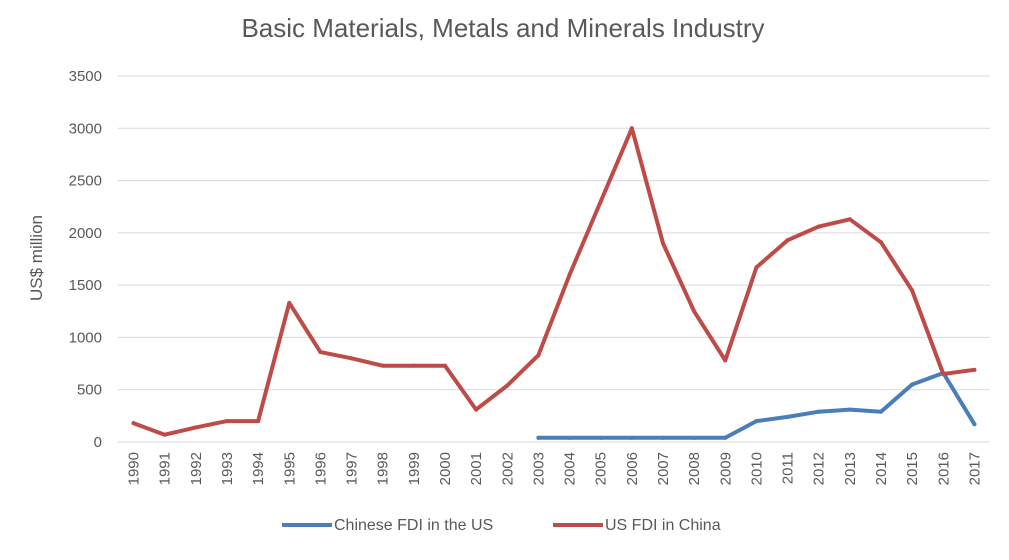 The height and width of the screenshot is (560, 1009). Describe the element at coordinates (912, 468) in the screenshot. I see `x-tick-label: 2015` at that location.